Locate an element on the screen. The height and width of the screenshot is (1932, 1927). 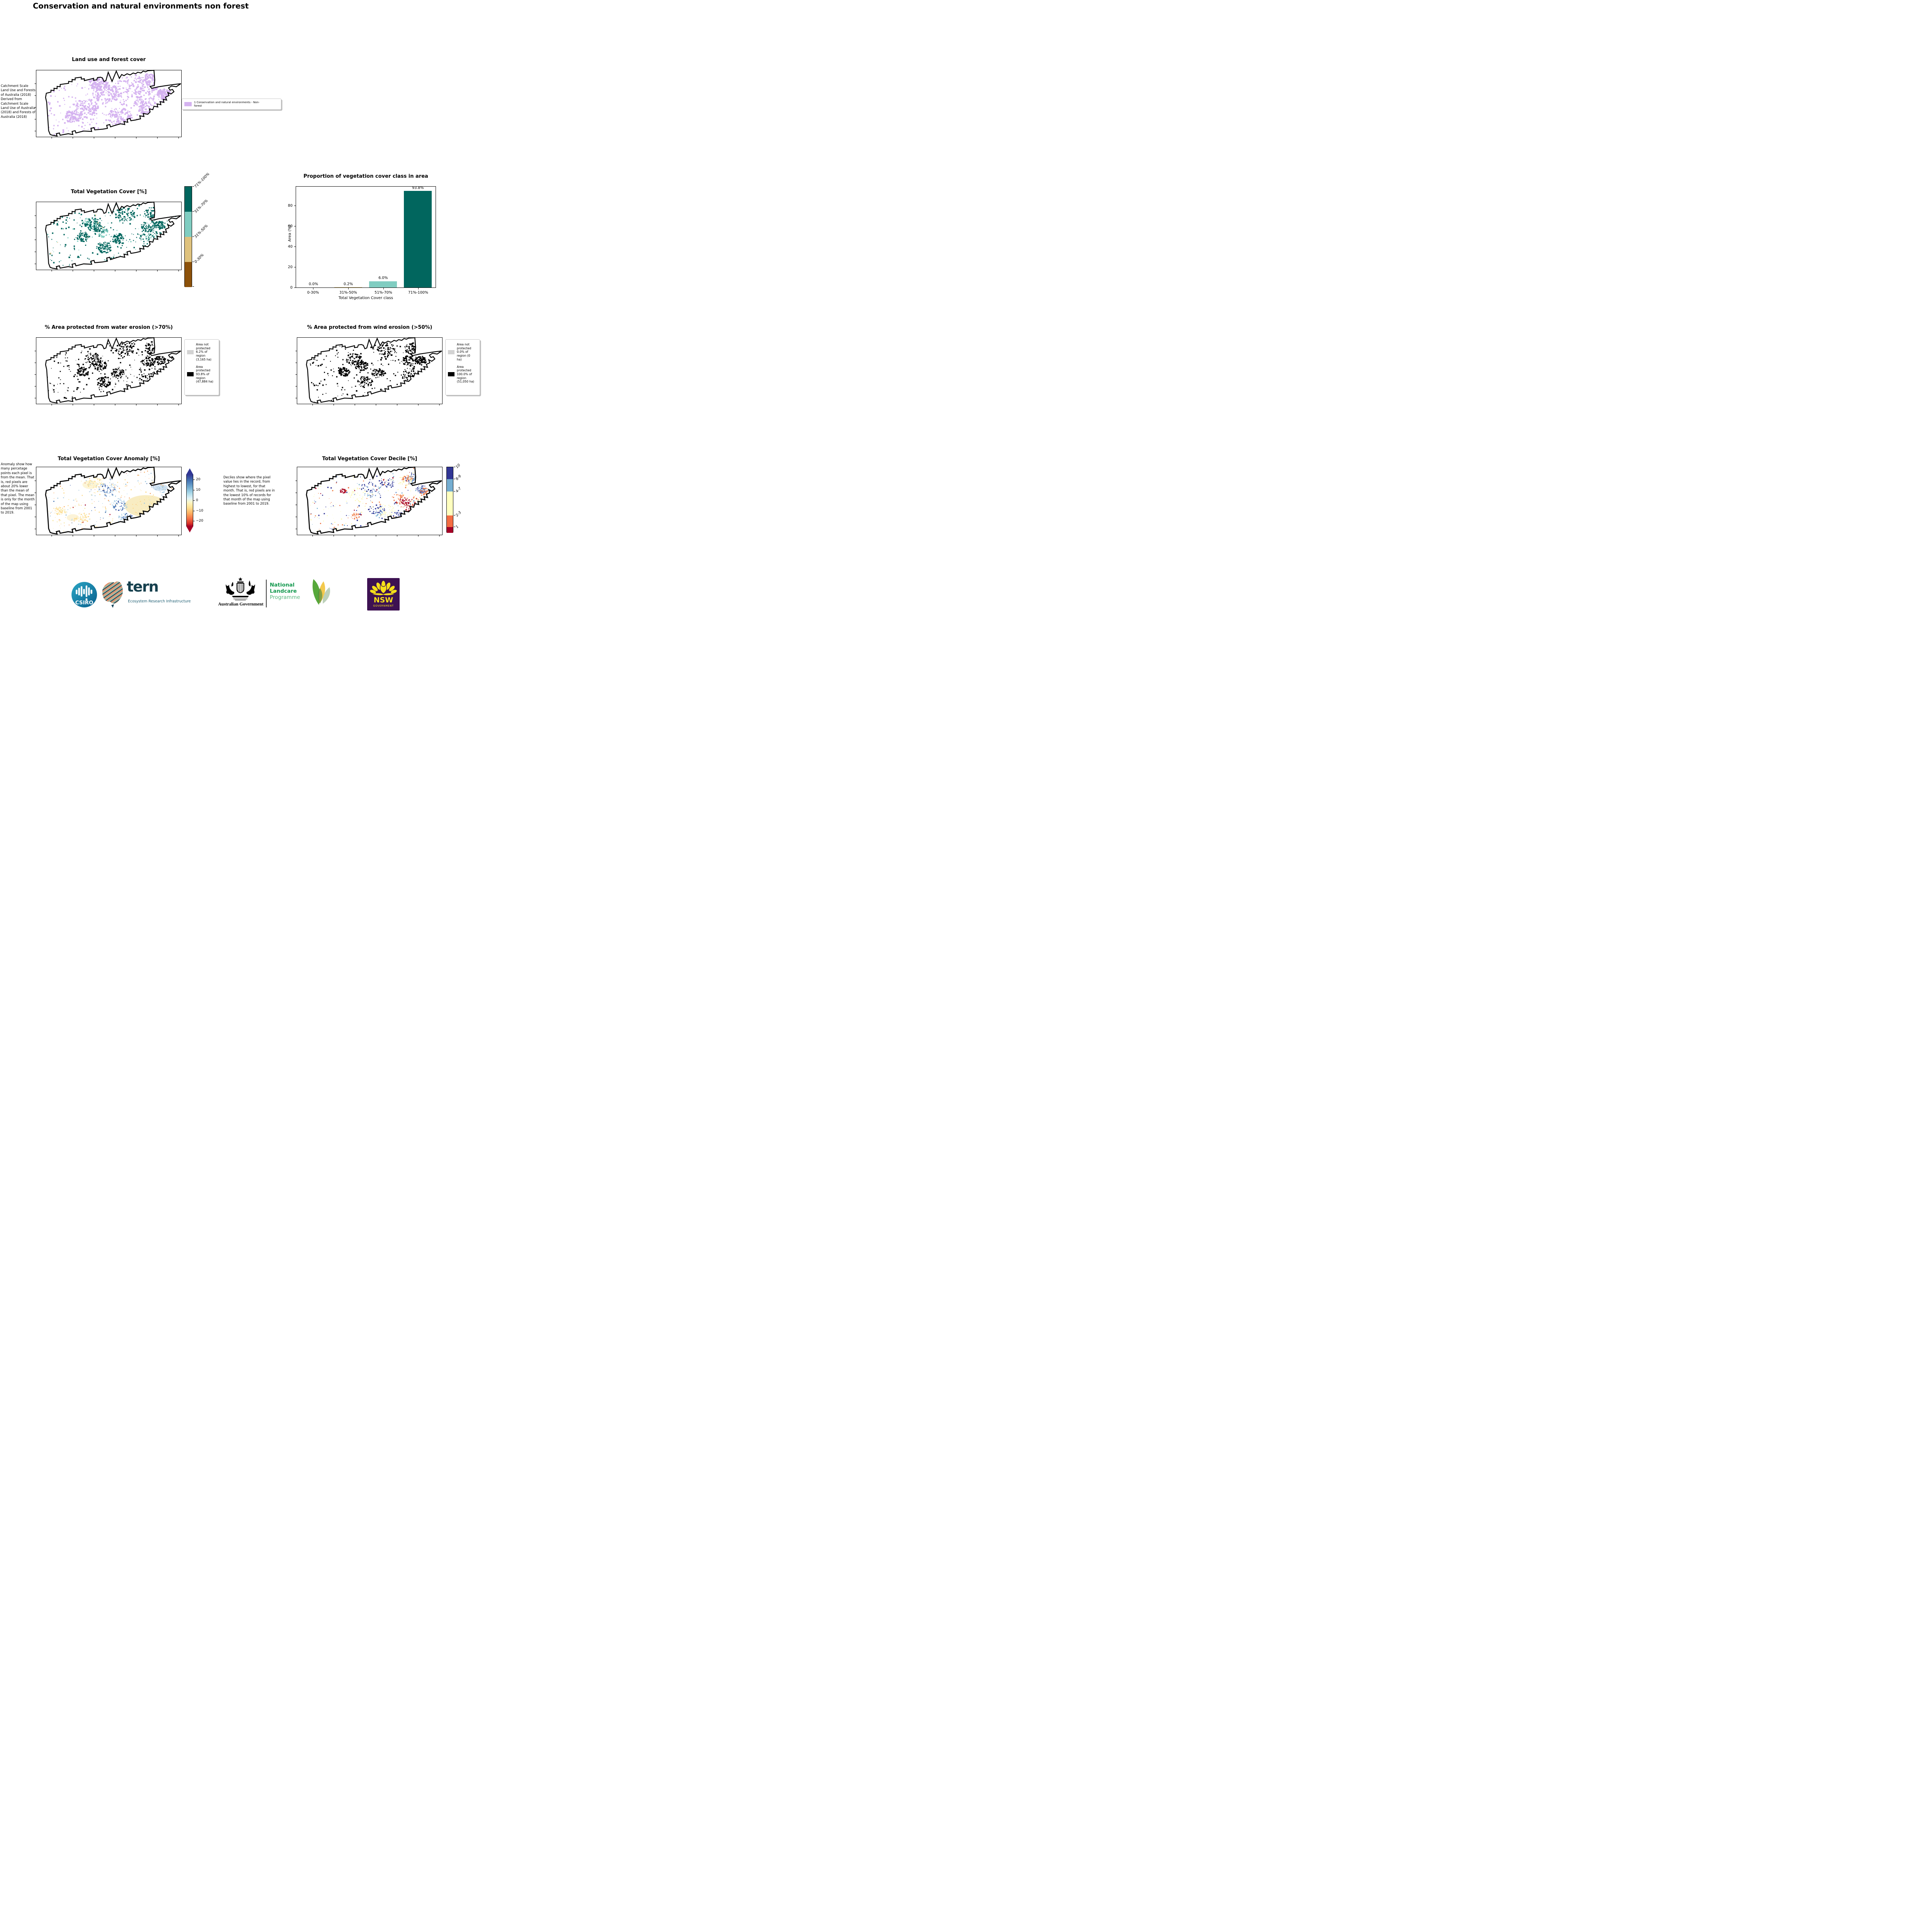
landcare-line1: National is located at coordinates (282, 585).